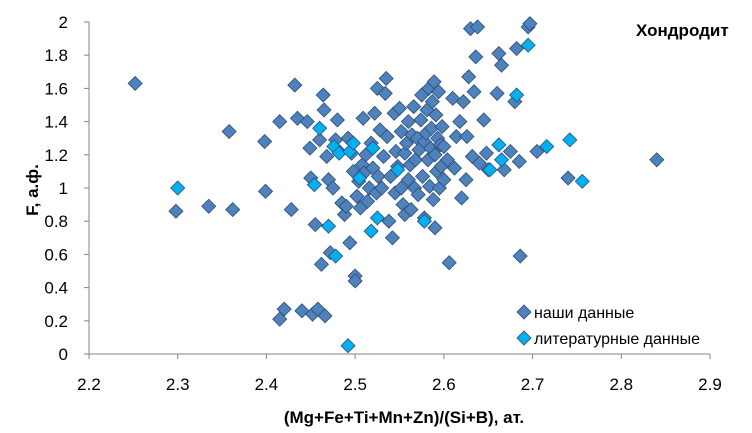 Image resolution: width=752 pixels, height=433 pixels. I want to click on x-tick-label: 2.8, so click(621, 384).